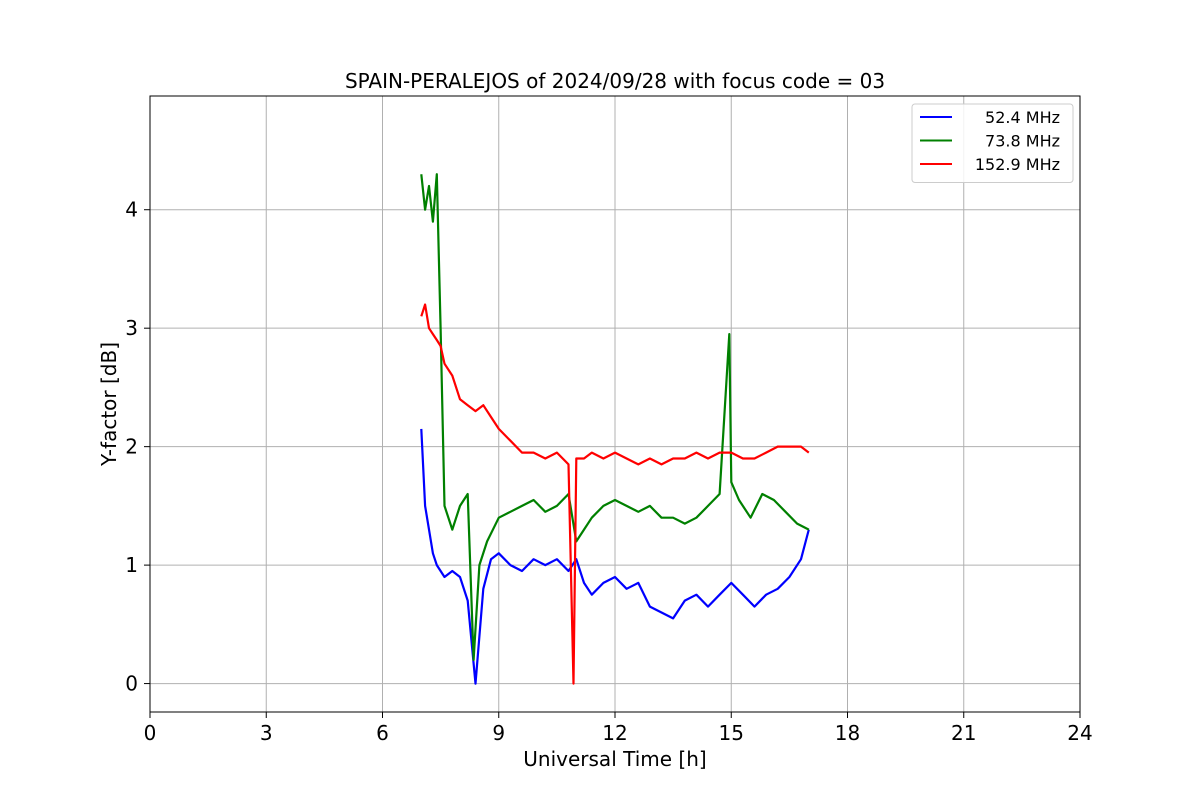 This screenshot has height=804, width=1200. I want to click on x-tick-label: 24, so click(1079, 733).